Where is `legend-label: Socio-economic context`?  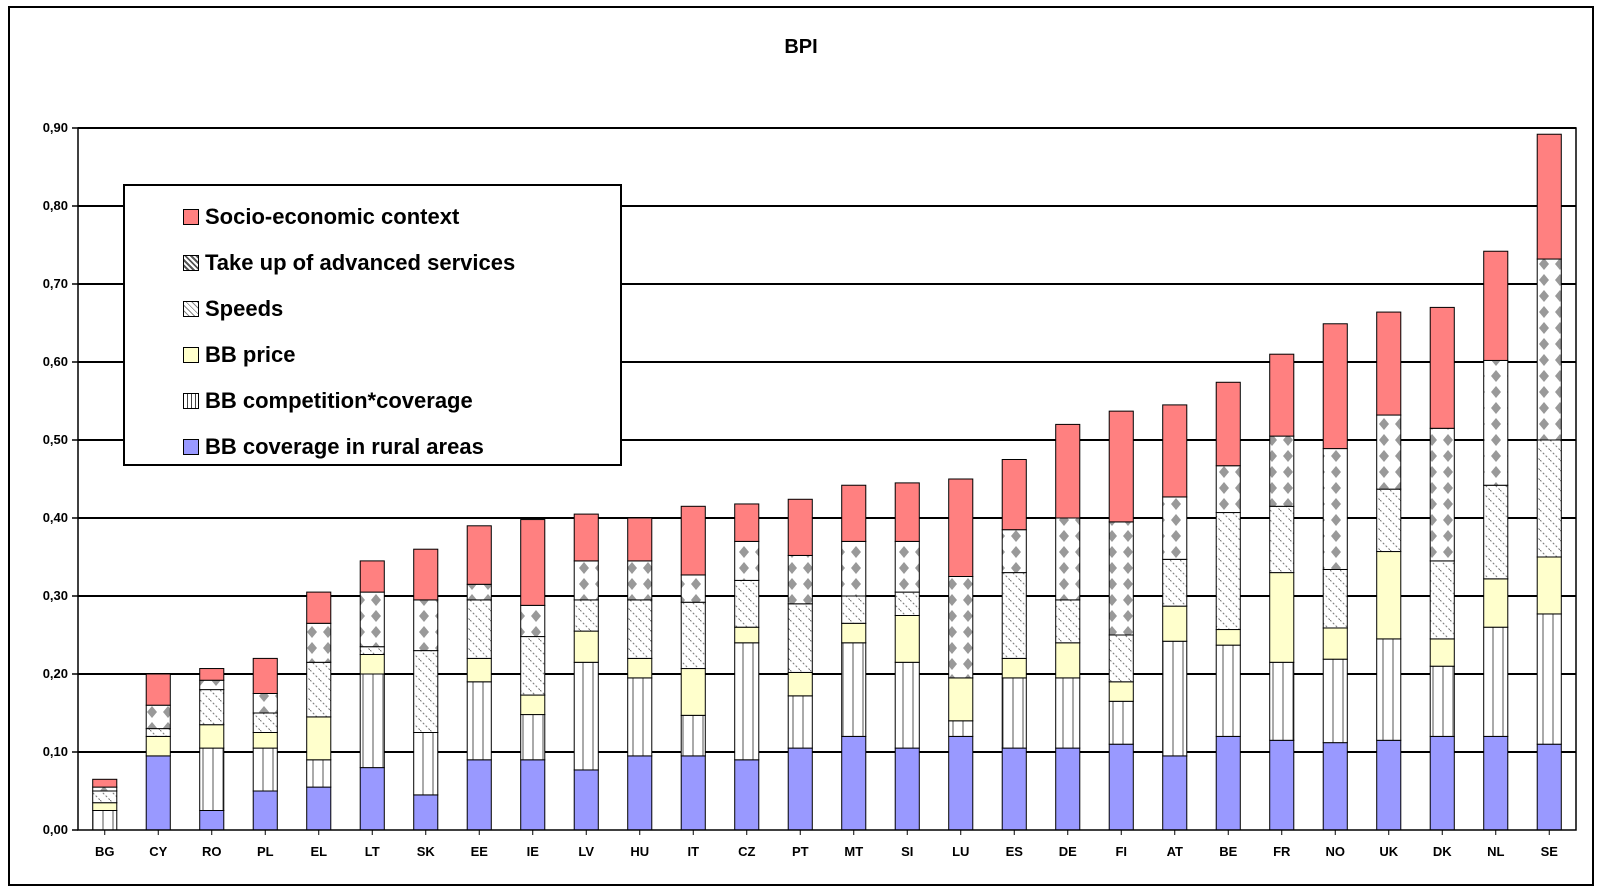 legend-label: Socio-economic context is located at coordinates (332, 216).